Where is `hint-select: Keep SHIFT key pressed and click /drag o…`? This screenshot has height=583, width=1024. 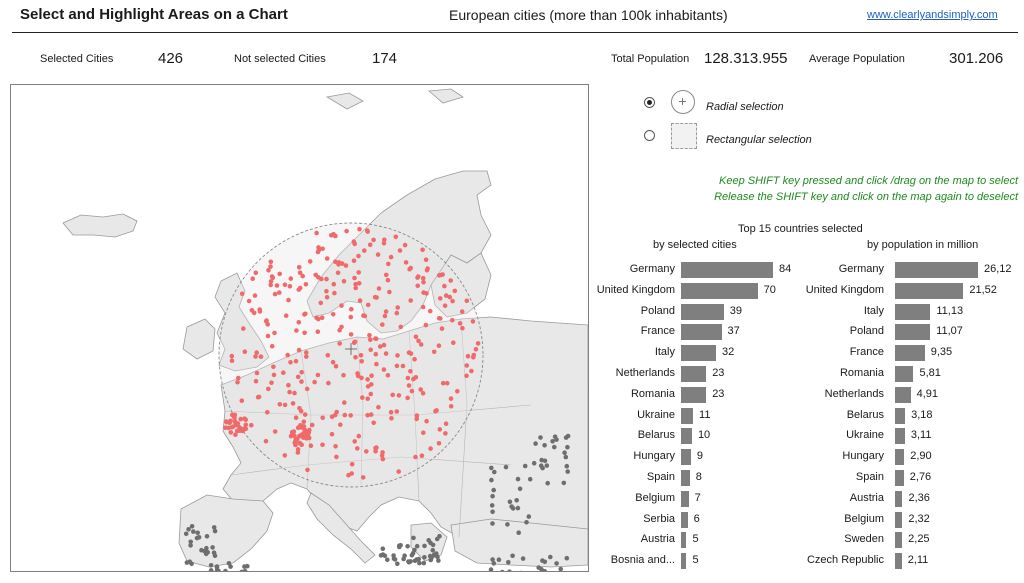 hint-select: Keep SHIFT key pressed and click /drag o… is located at coordinates (868, 181).